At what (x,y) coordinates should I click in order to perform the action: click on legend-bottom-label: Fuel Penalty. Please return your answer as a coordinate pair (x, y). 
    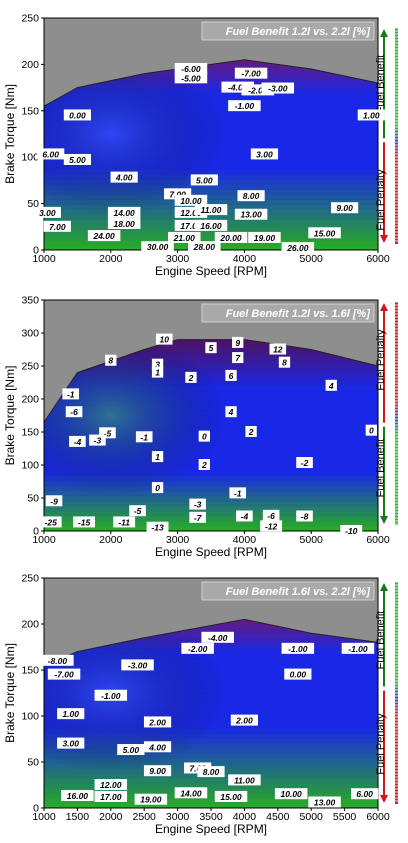
    Looking at the image, I should click on (381, 200).